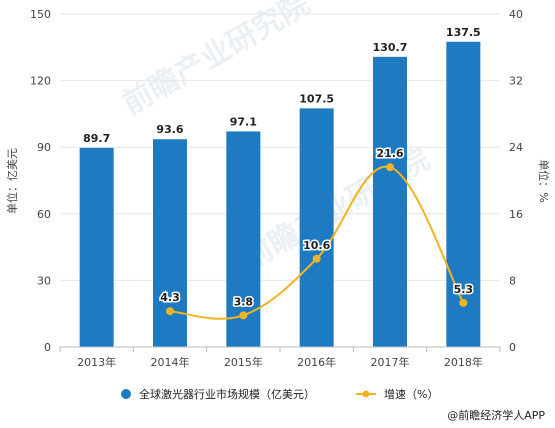 The image size is (555, 428). I want to click on right-tick-label: 8, so click(512, 280).